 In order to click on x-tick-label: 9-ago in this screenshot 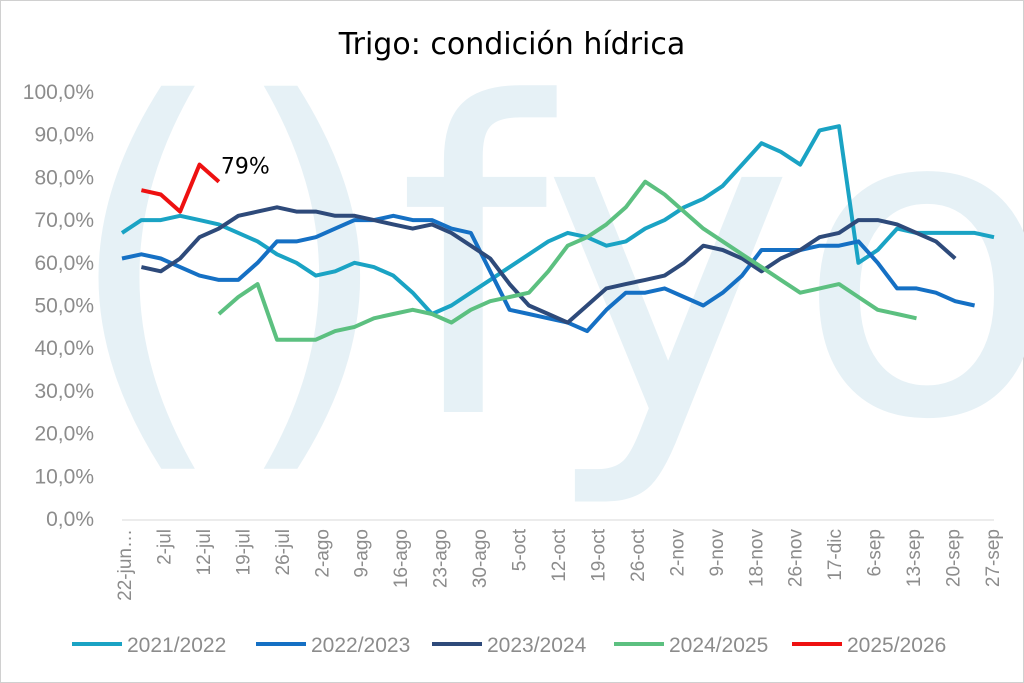, I will do `click(362, 553)`.